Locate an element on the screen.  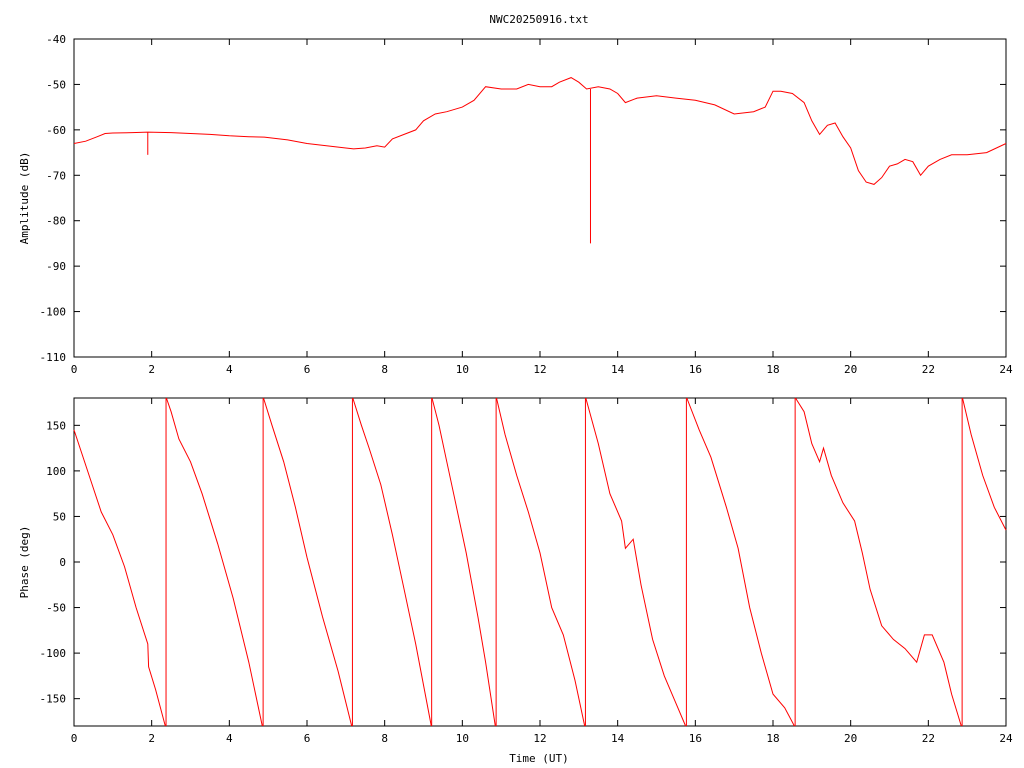
amplitude-x-tick-label: 16 is located at coordinates (695, 369).